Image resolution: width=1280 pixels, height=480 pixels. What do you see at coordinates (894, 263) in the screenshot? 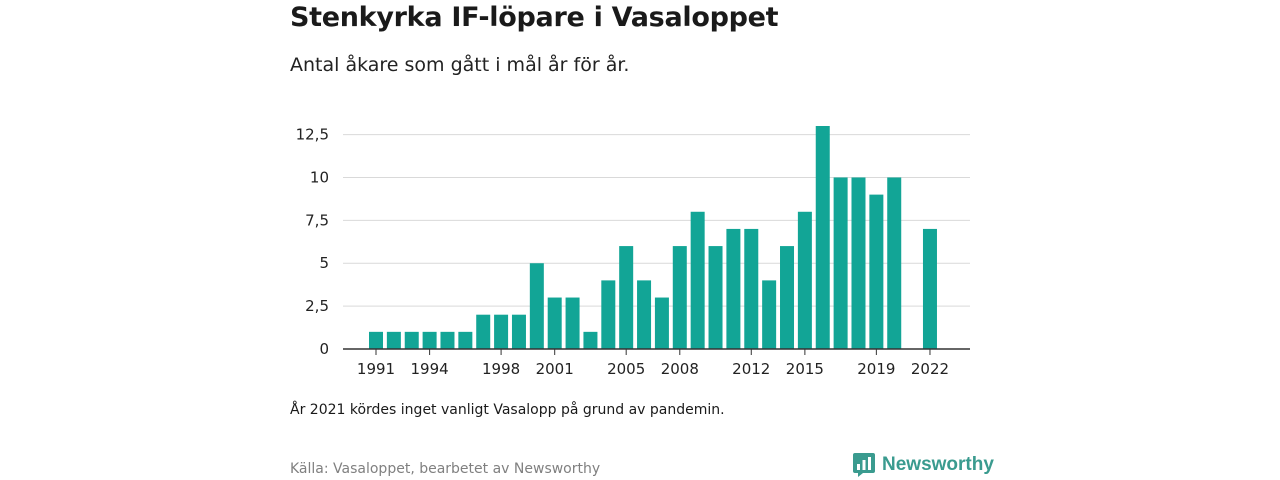
I see `bar-2020` at bounding box center [894, 263].